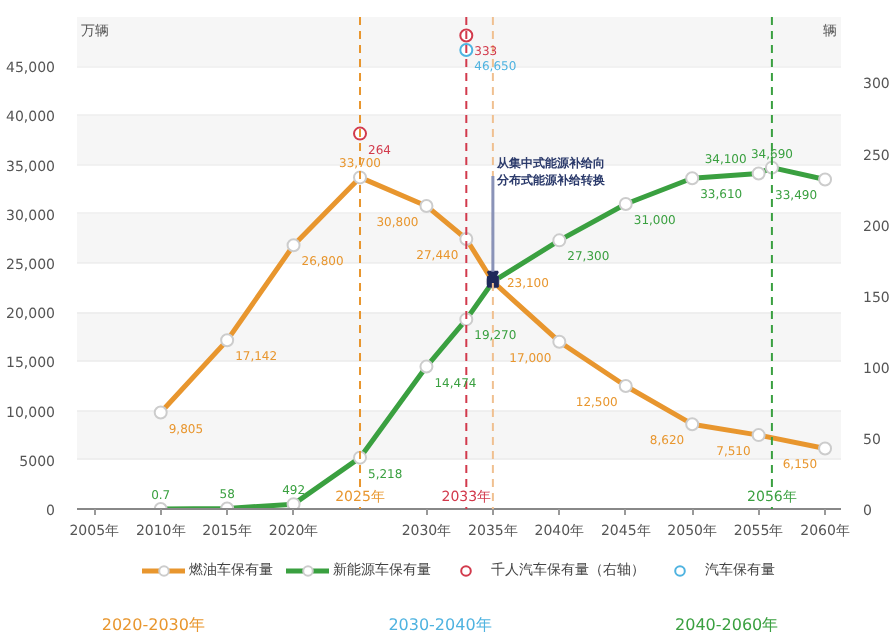 The image size is (894, 644). Describe the element at coordinates (727, 625) in the screenshot. I see `text: 2040-2060年` at that location.